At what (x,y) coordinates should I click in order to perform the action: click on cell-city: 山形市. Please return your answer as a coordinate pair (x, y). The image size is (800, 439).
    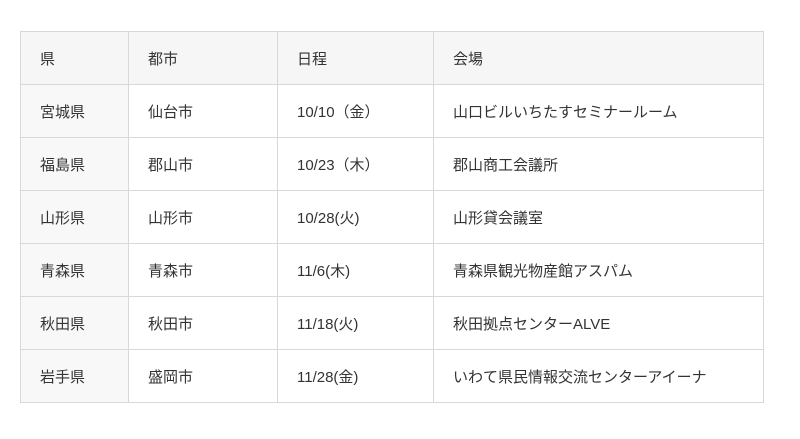
    Looking at the image, I should click on (203, 217).